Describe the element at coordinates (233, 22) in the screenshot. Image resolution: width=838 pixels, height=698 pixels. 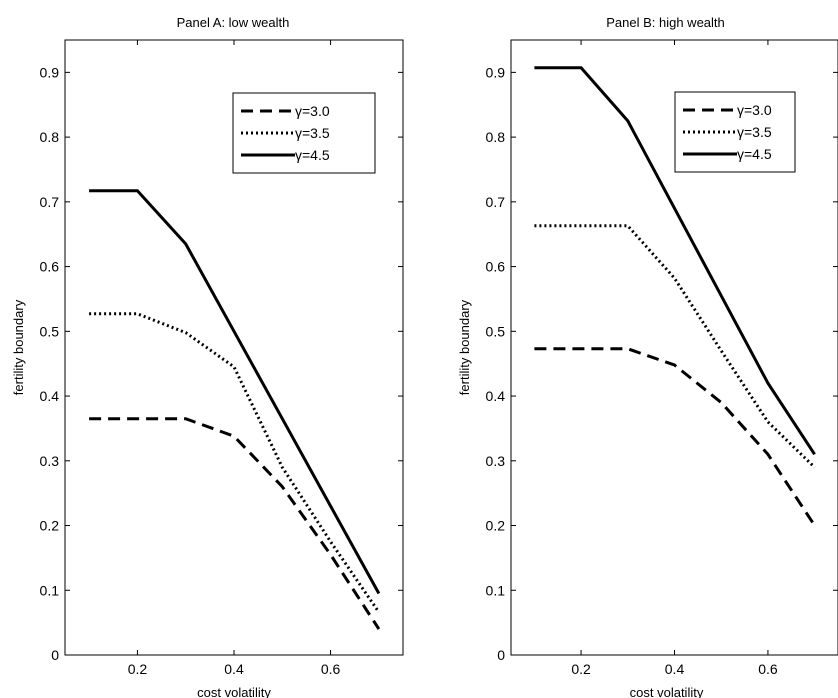
I see `panel-title: Panel A: low wealth` at that location.